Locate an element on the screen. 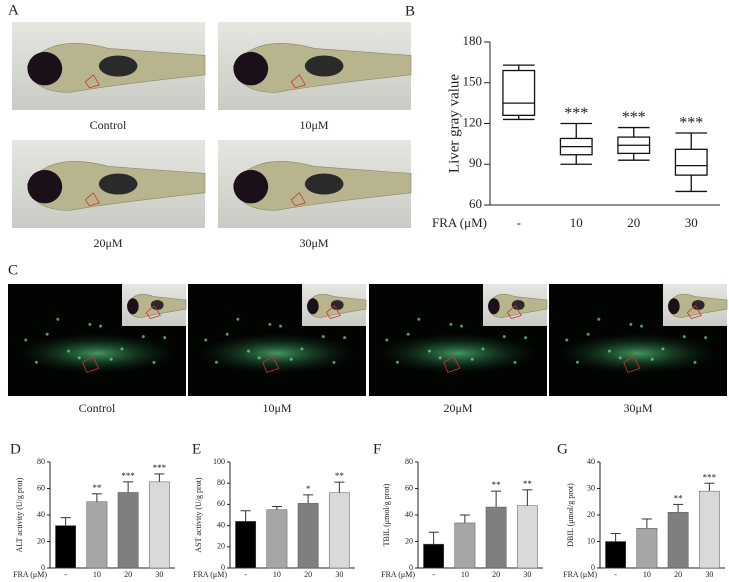 The height and width of the screenshot is (582, 729). box is located at coordinates (691, 162).